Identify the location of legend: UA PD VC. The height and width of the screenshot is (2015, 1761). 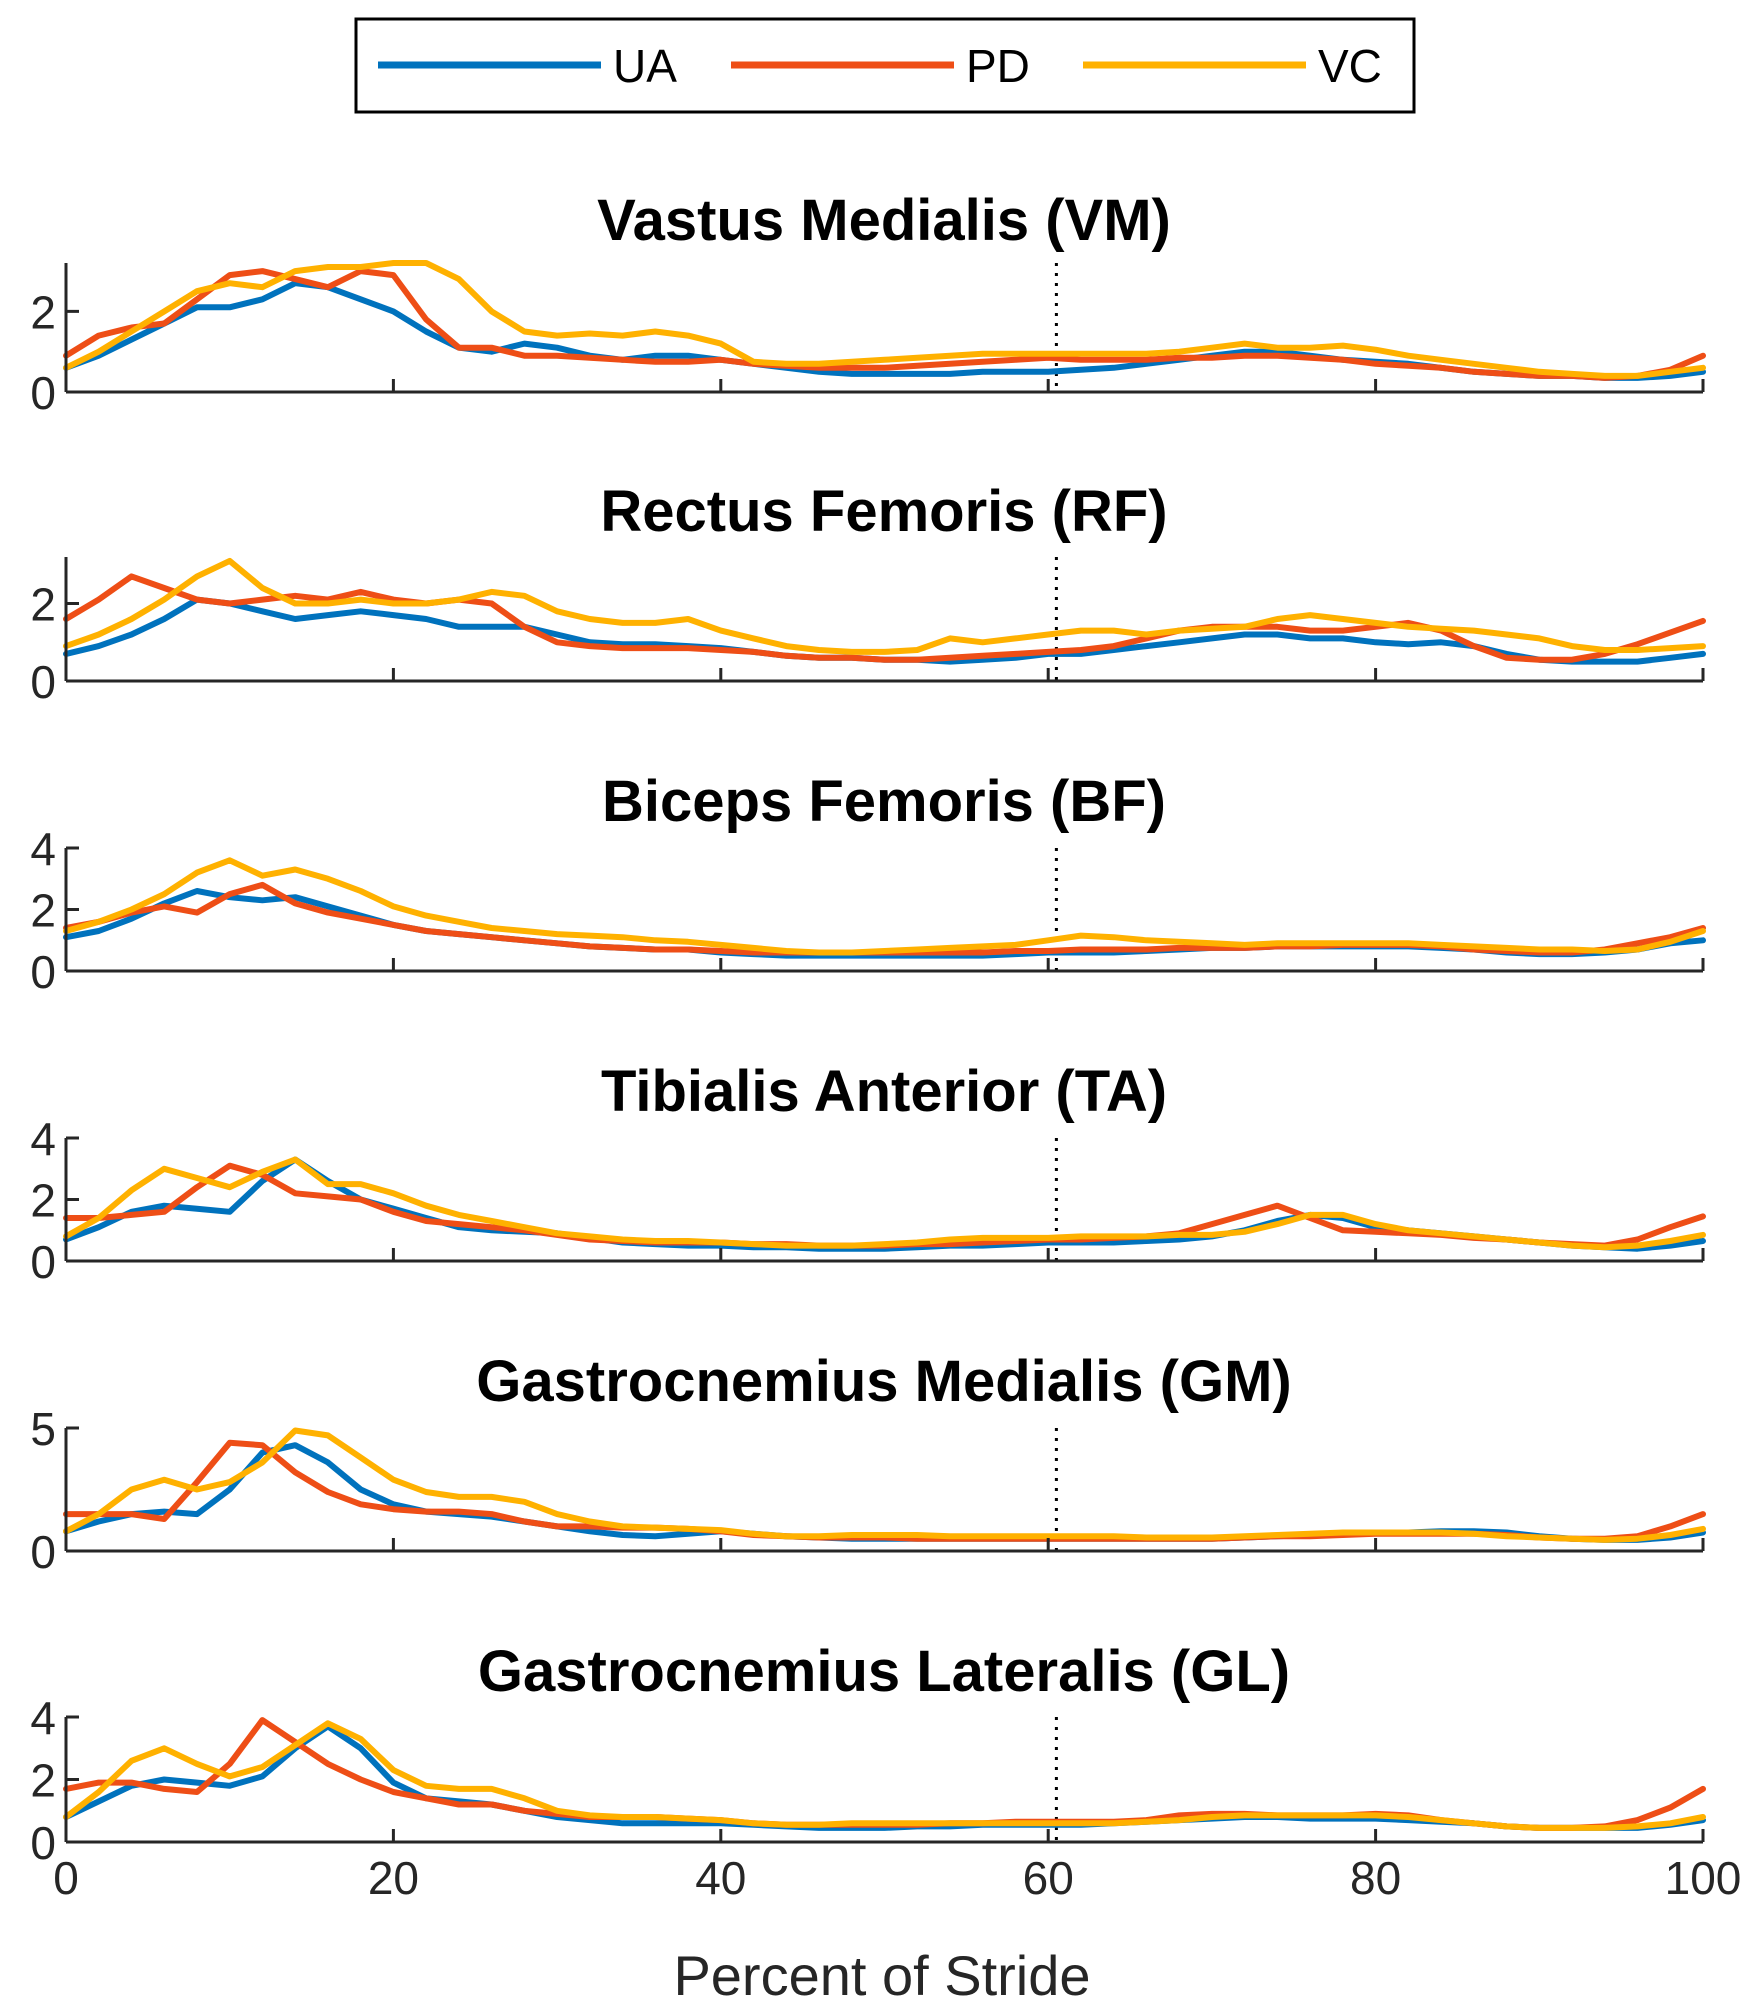
(885, 65).